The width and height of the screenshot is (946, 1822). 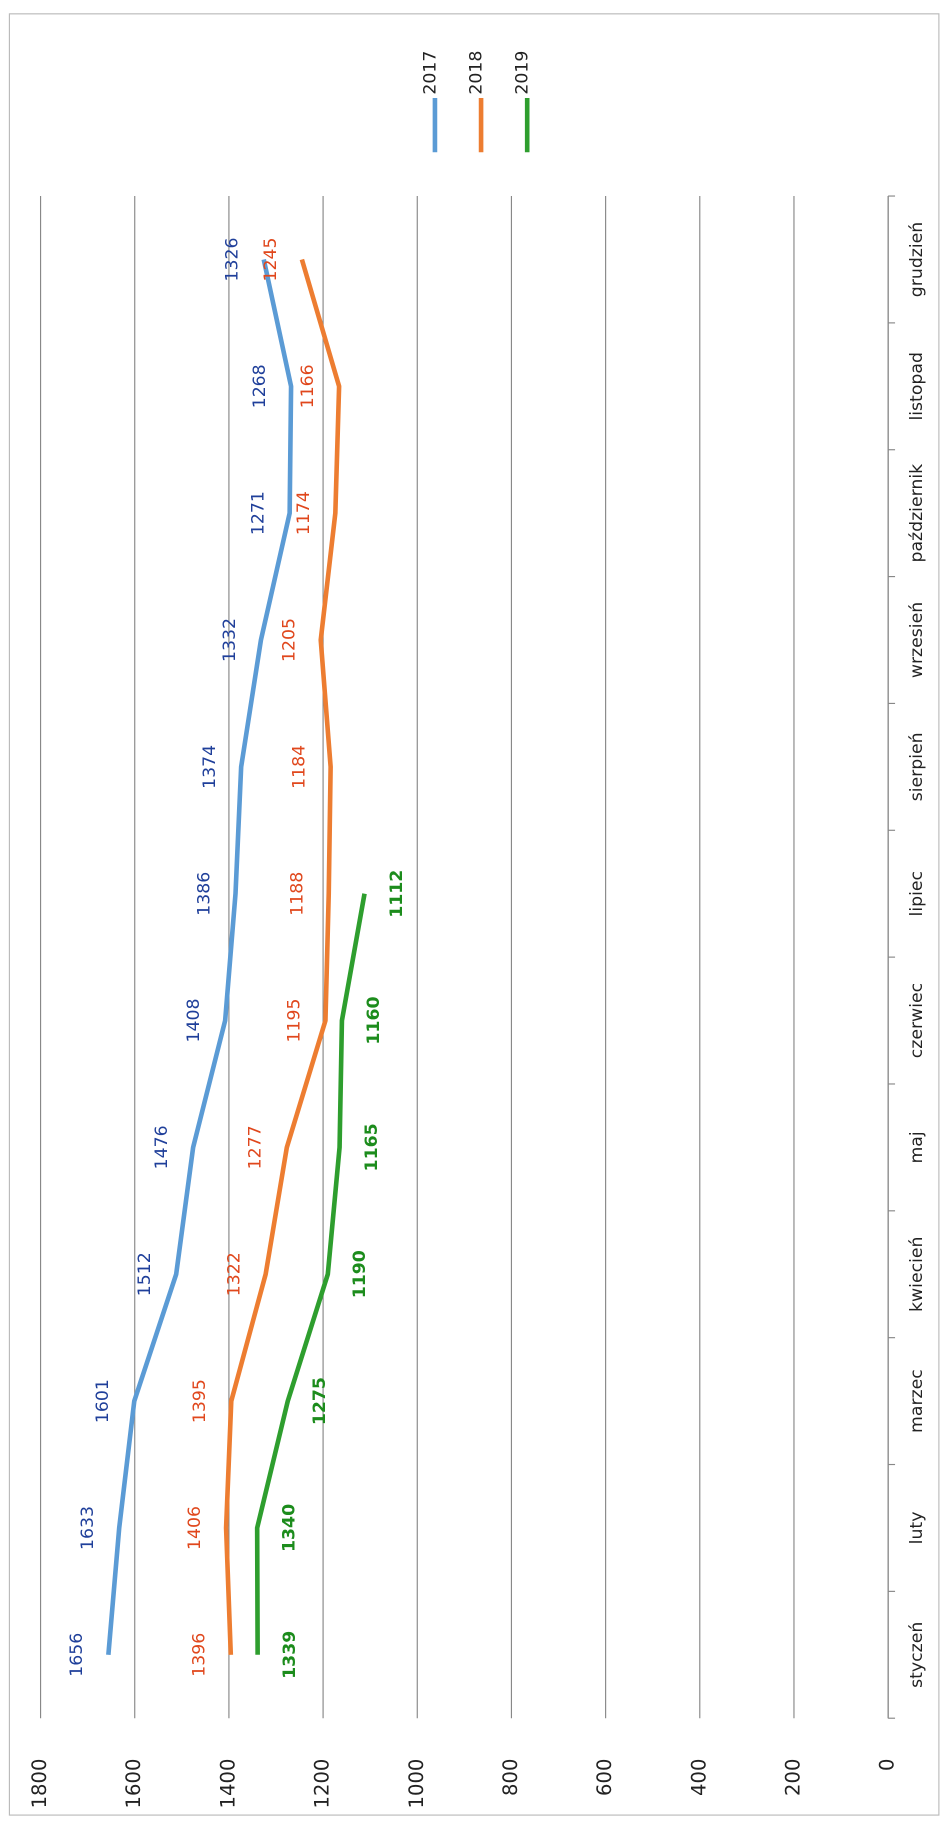 I want to click on x-tick-label: czerwiec, so click(x=917, y=1020).